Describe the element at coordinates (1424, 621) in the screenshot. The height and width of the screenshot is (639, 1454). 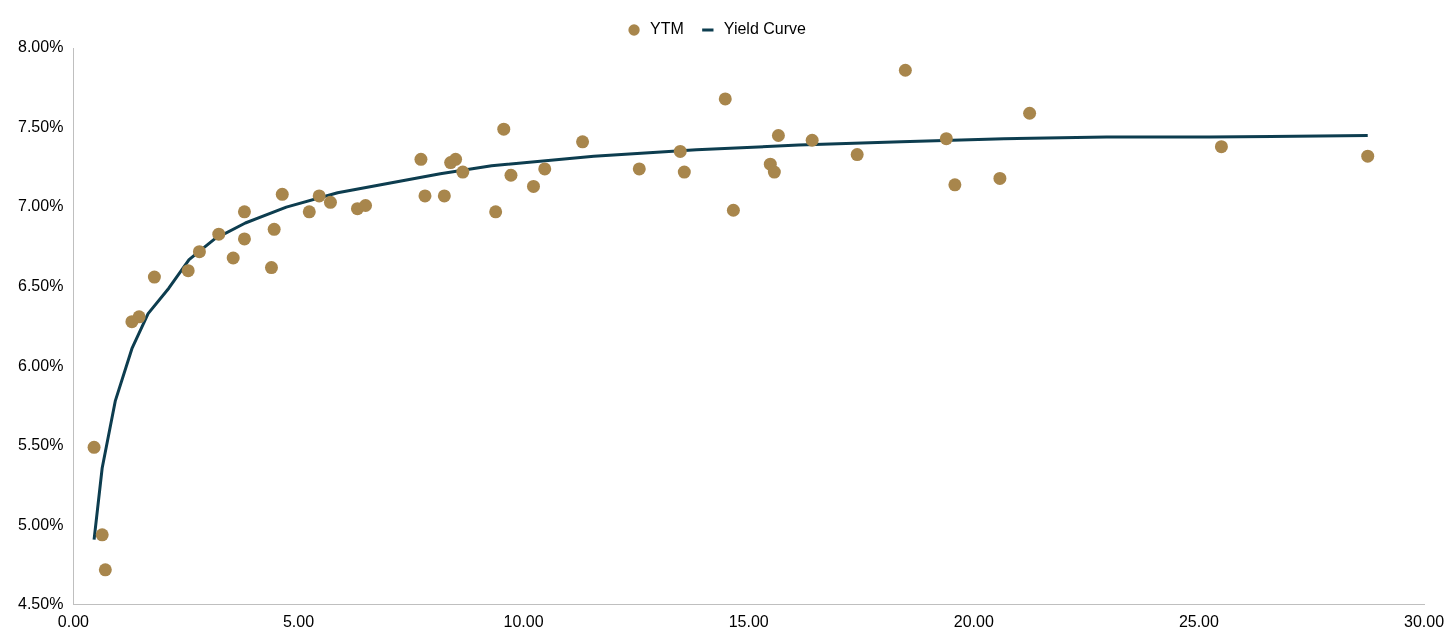
I see `x-tick-label: 30.00` at that location.